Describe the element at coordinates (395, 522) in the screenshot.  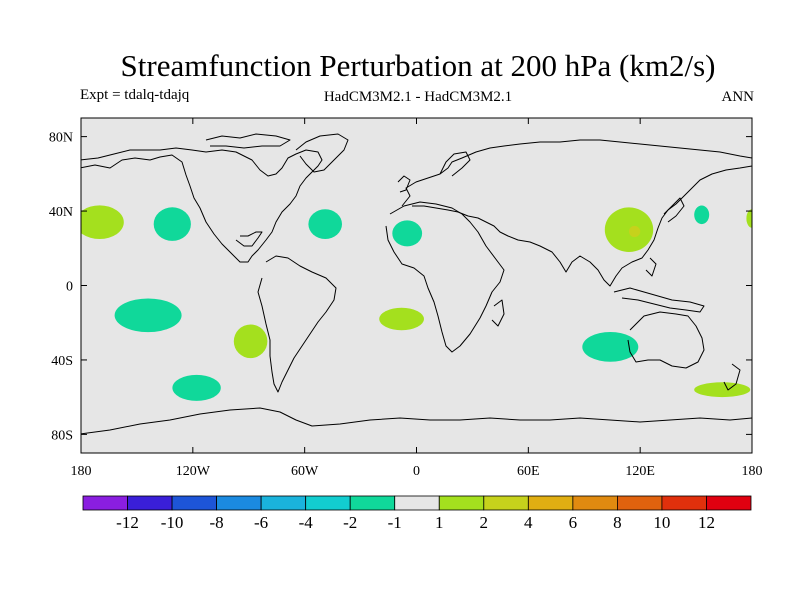
I see `colorbar-level-label: -1` at that location.